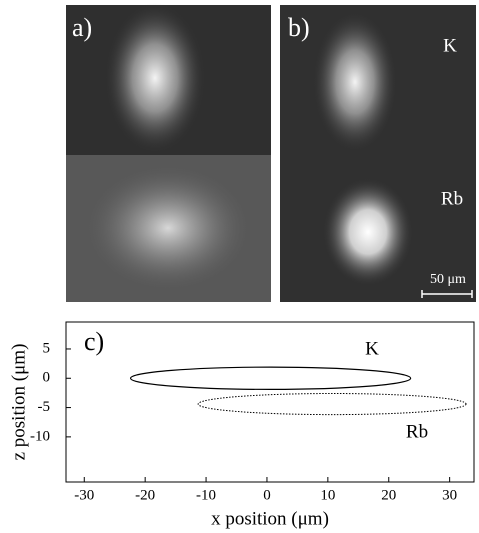 This screenshot has width=479, height=533. Describe the element at coordinates (84, 495) in the screenshot. I see `x-tick-label: -30` at that location.